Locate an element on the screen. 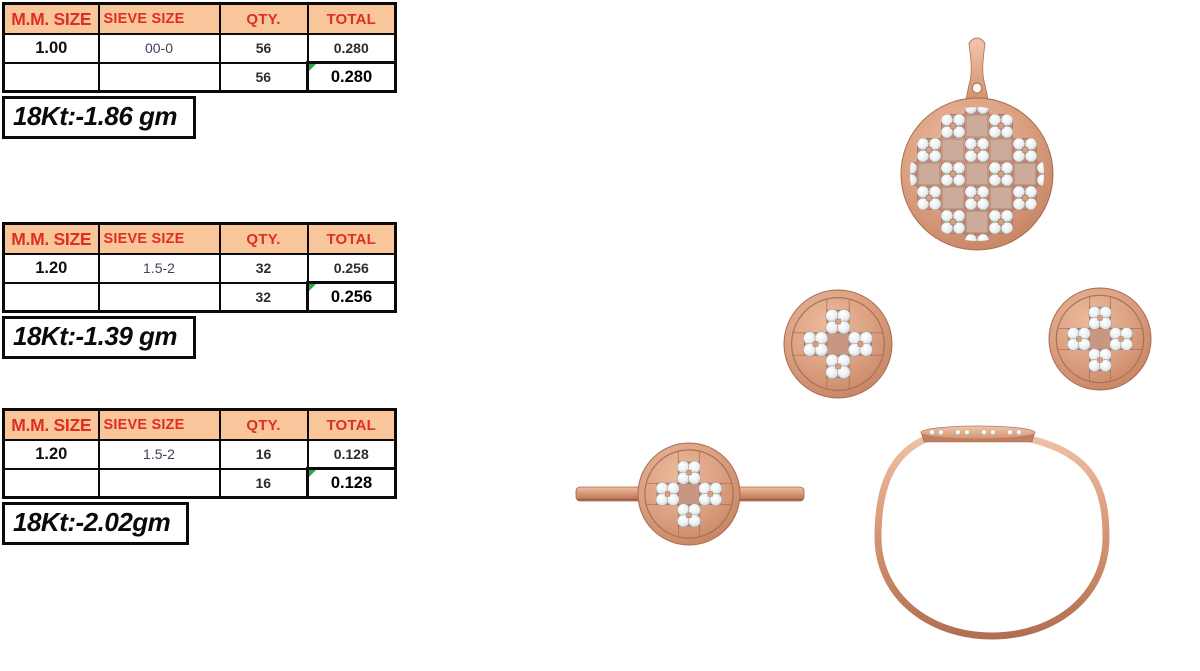 This screenshot has width=1200, height=671. cell-total-sum: 0.280 is located at coordinates (351, 77).